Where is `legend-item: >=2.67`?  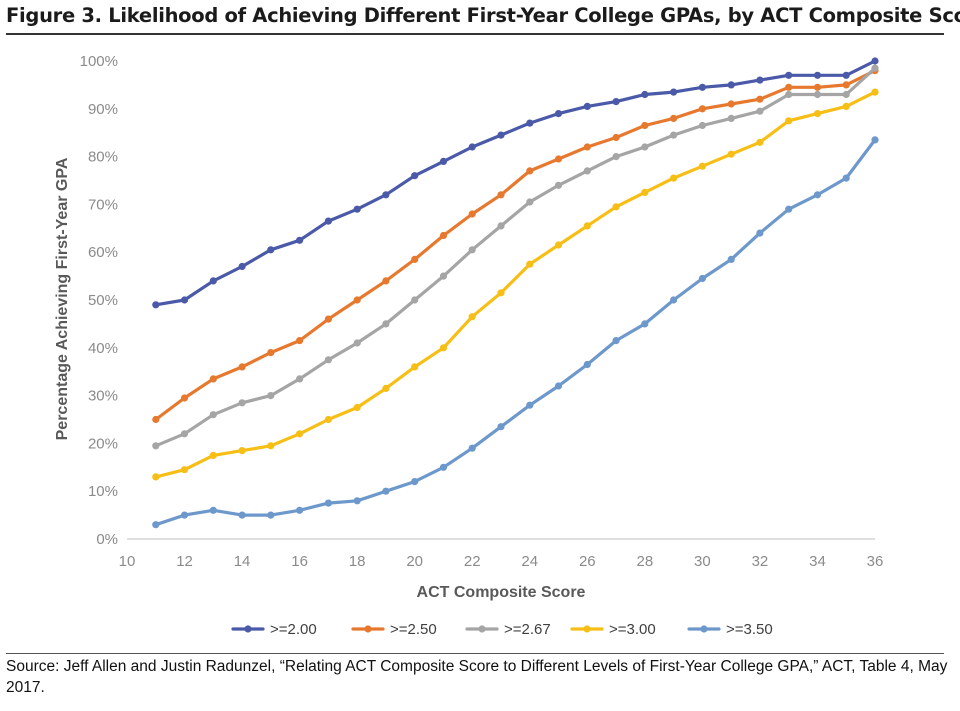
legend-item: >=2.67 is located at coordinates (508, 629).